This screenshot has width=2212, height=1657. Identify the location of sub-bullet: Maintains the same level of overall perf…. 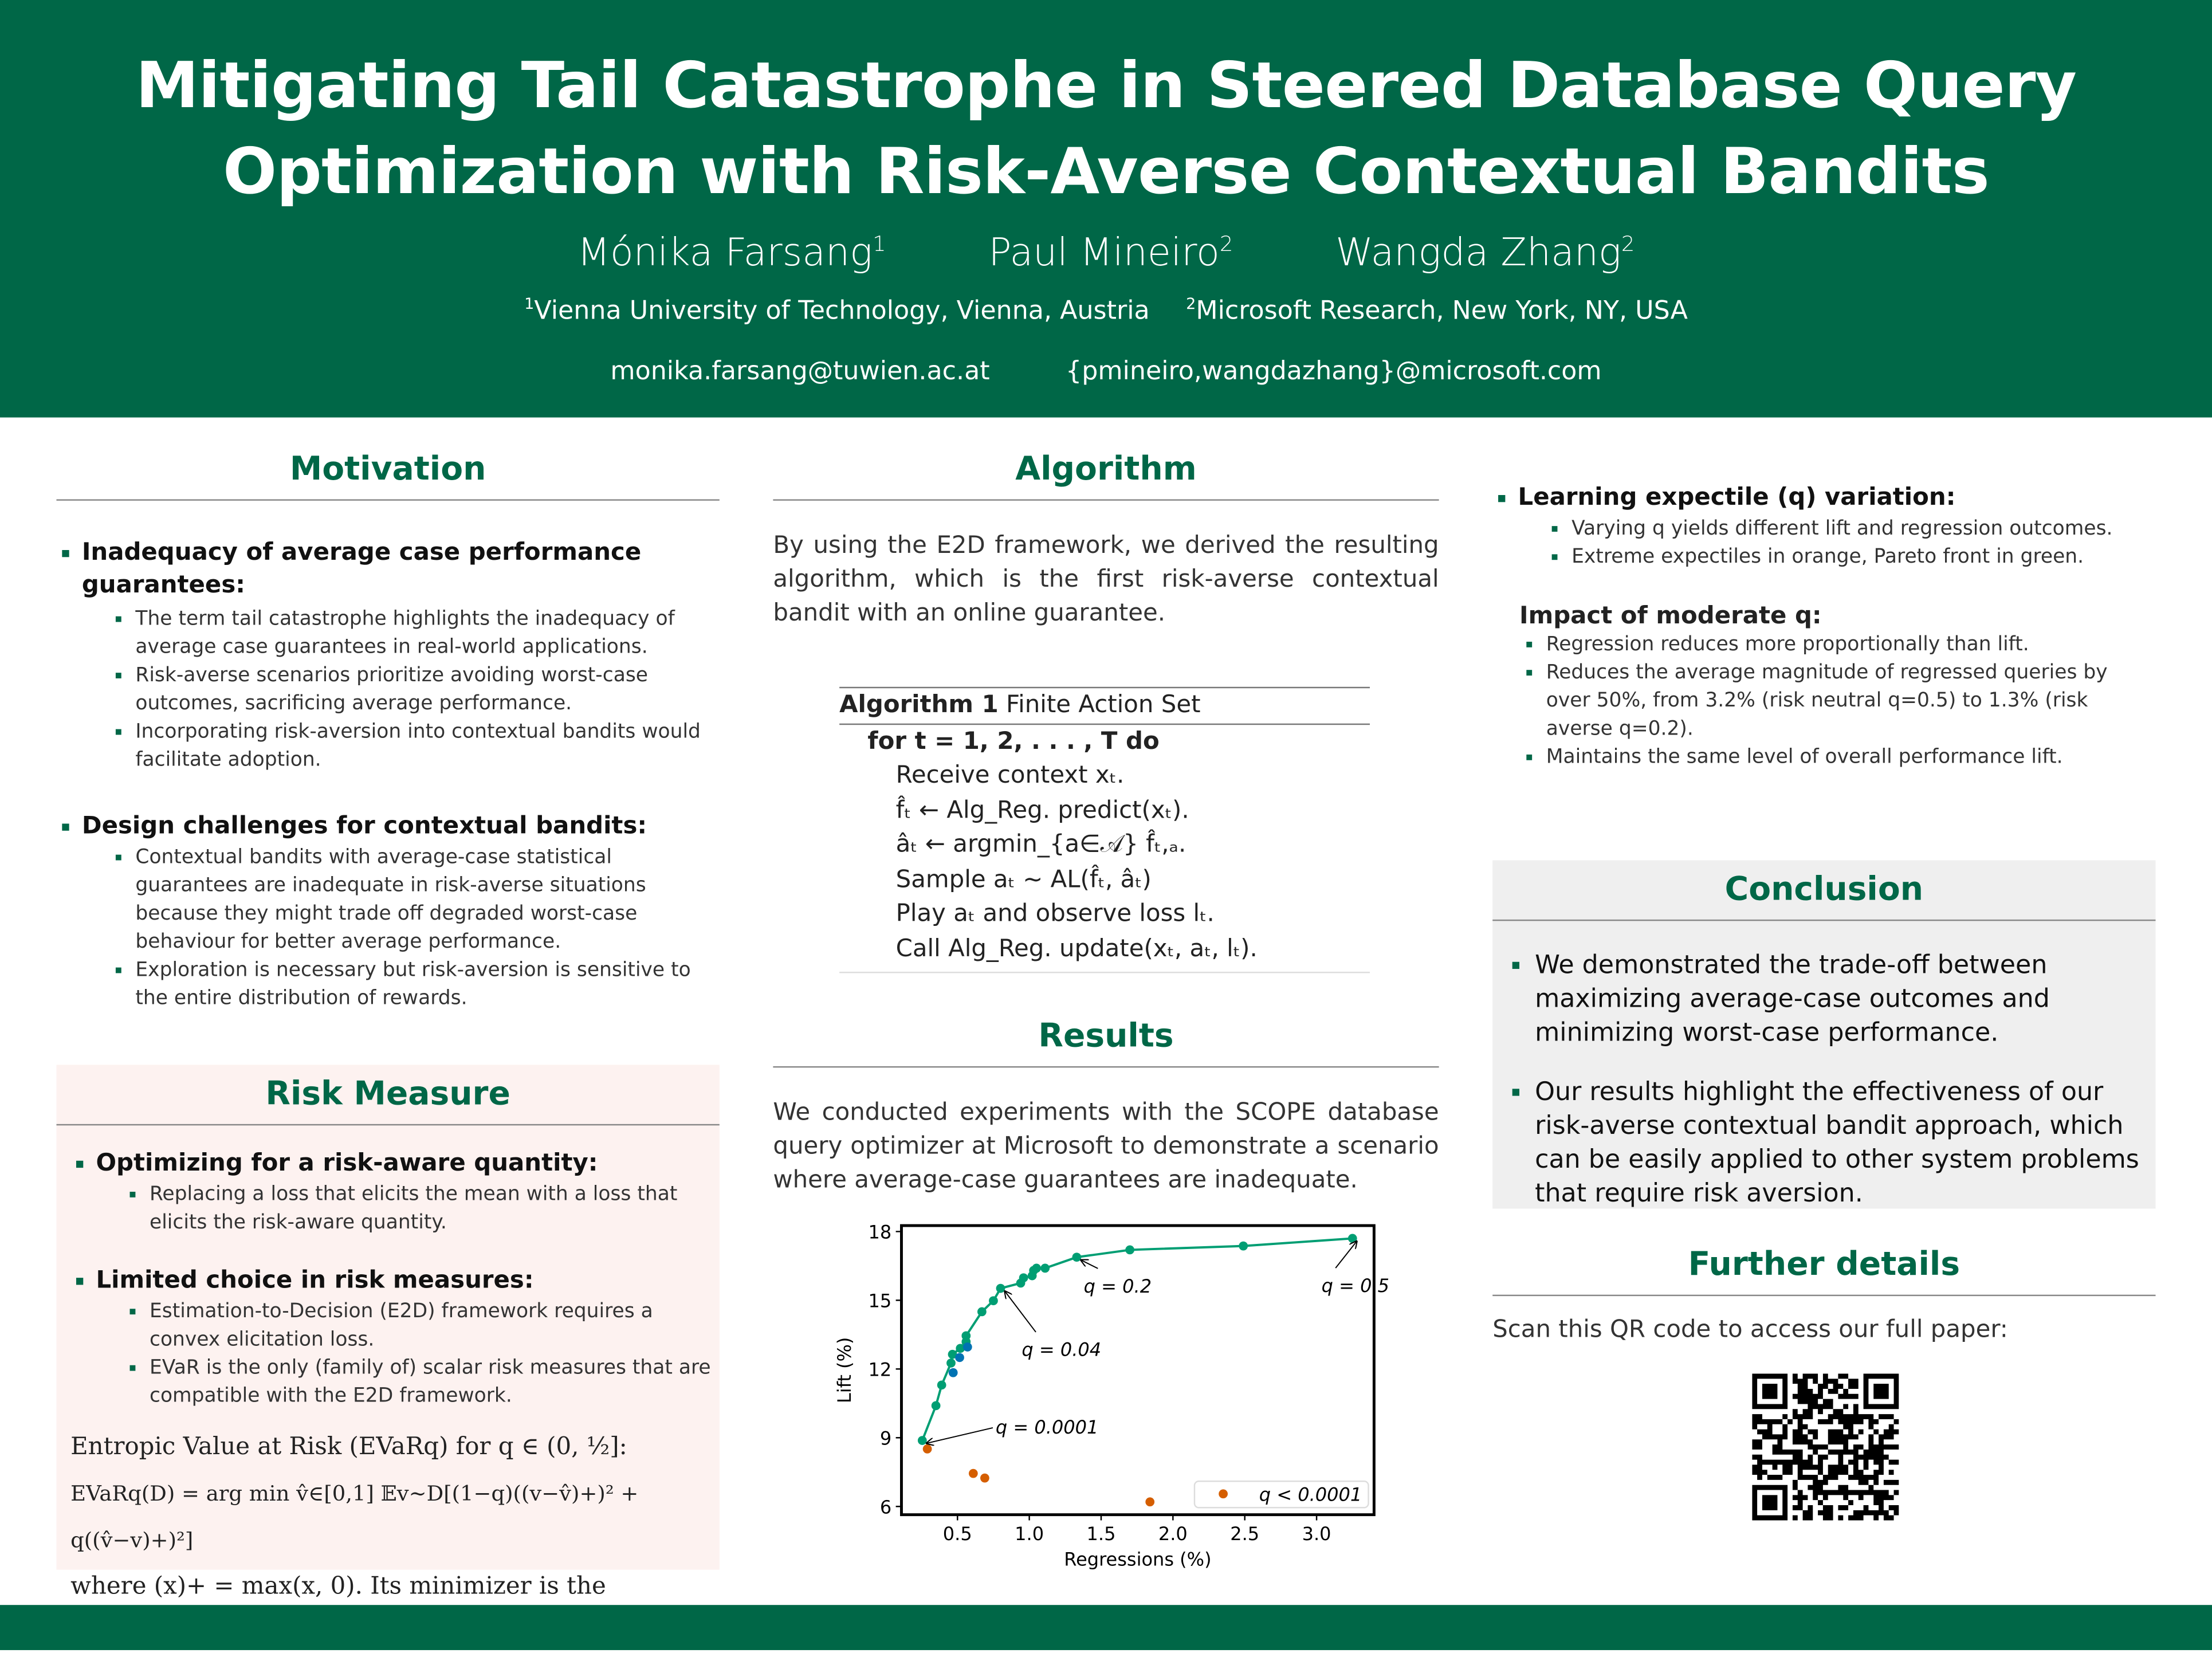
(1823, 757).